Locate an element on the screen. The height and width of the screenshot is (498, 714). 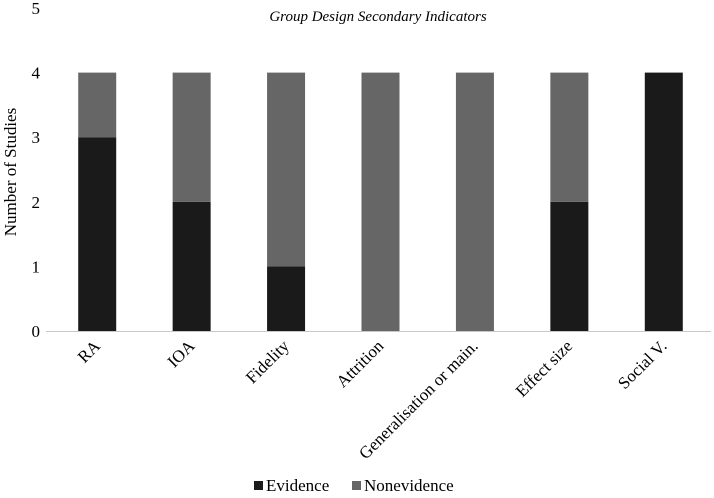
y-tick-label: 4 is located at coordinates (36, 73).